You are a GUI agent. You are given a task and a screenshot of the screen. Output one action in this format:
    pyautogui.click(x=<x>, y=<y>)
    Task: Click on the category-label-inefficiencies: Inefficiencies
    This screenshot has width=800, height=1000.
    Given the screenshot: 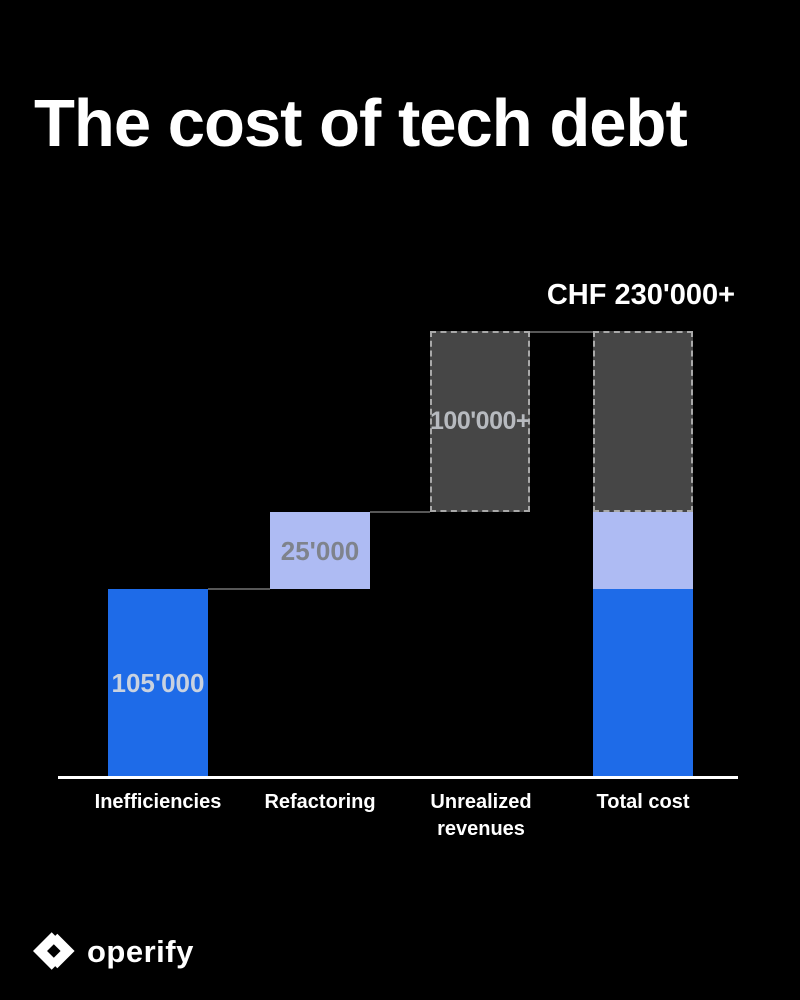 What is the action you would take?
    pyautogui.click(x=158, y=802)
    